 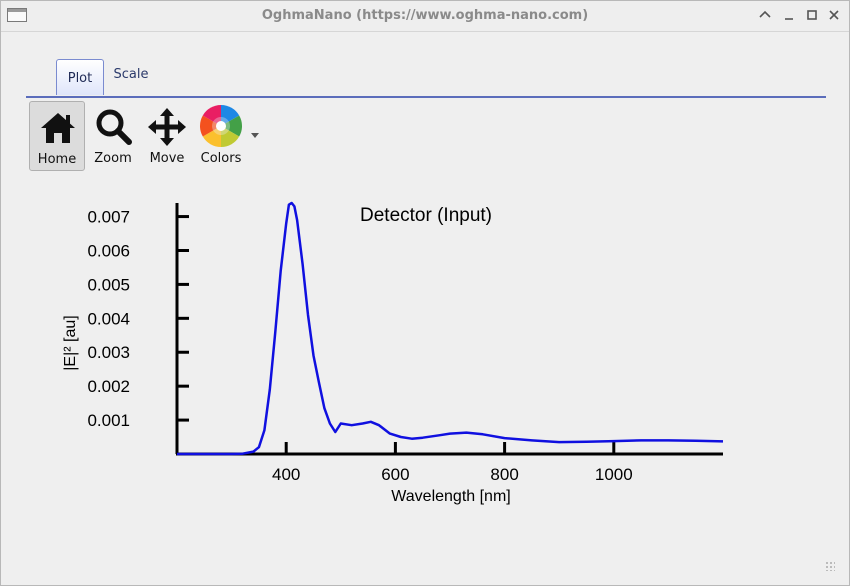 I want to click on y-tick-label: 0.001, so click(x=108, y=420).